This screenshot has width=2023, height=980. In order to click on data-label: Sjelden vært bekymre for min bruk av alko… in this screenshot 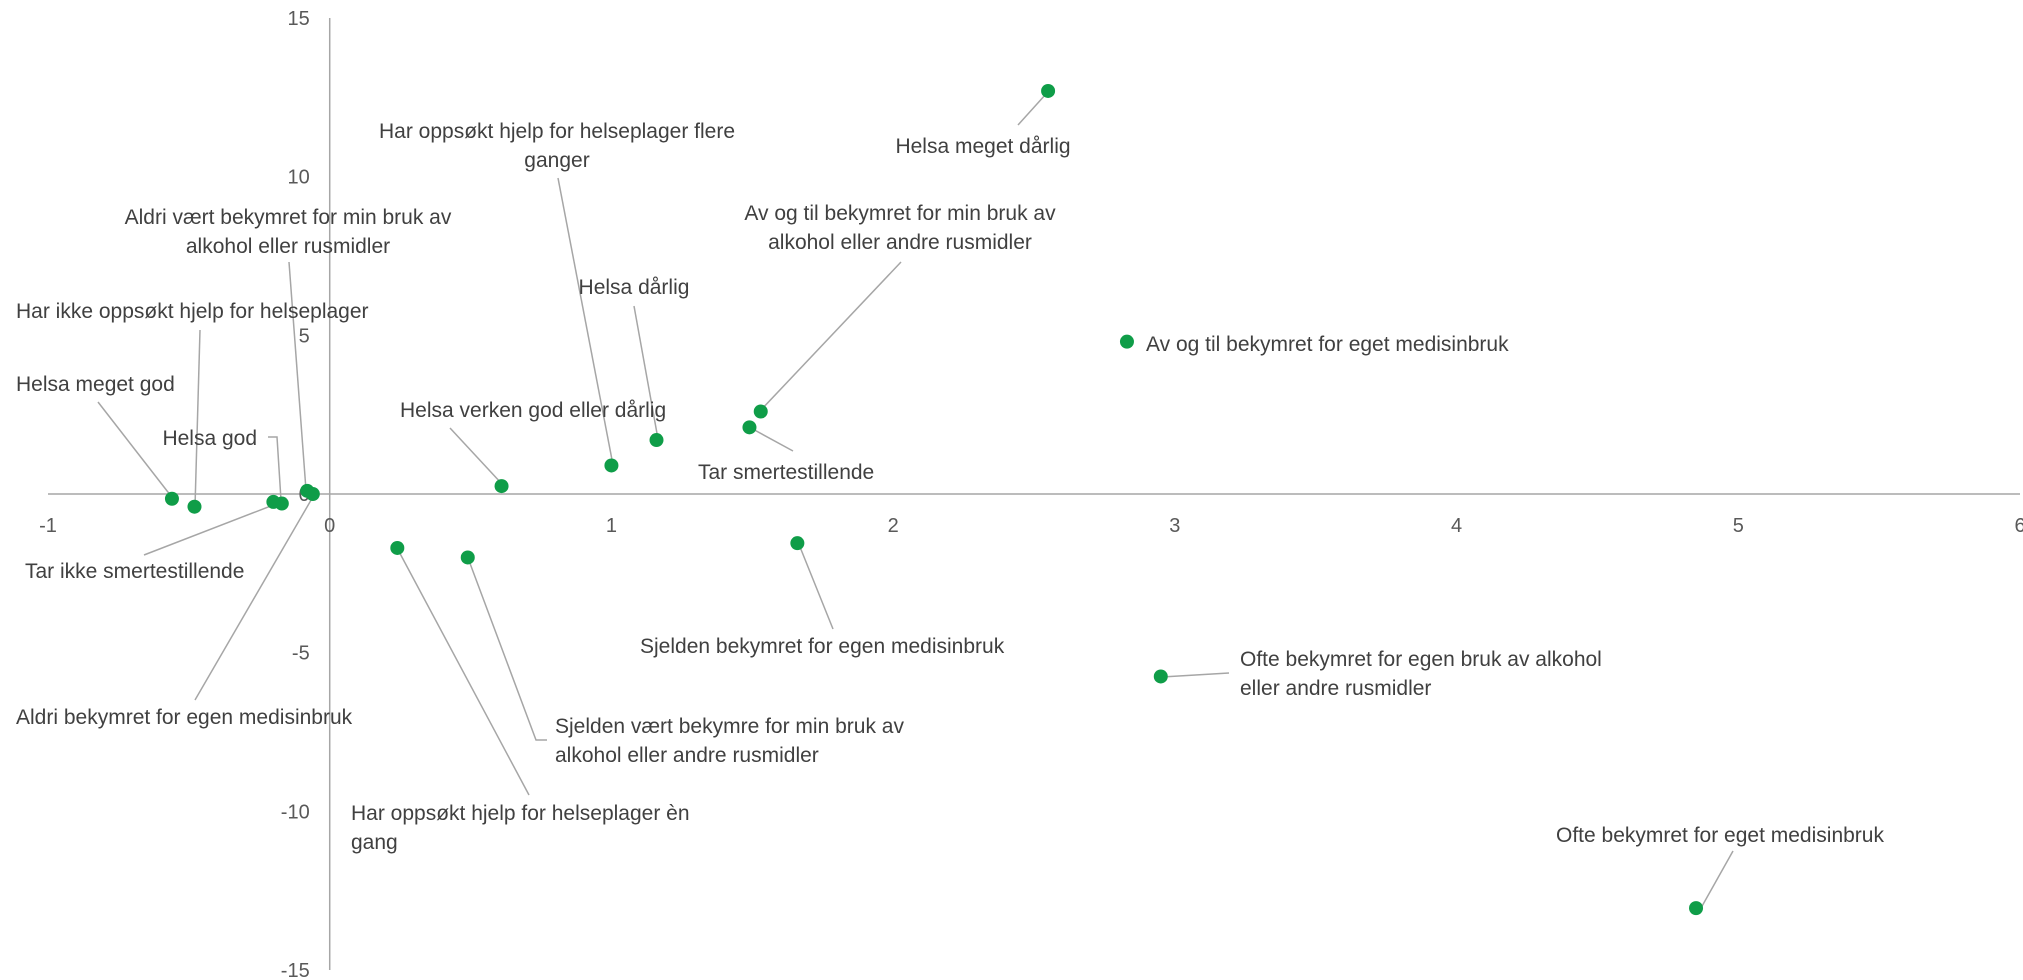, I will do `click(729, 741)`.